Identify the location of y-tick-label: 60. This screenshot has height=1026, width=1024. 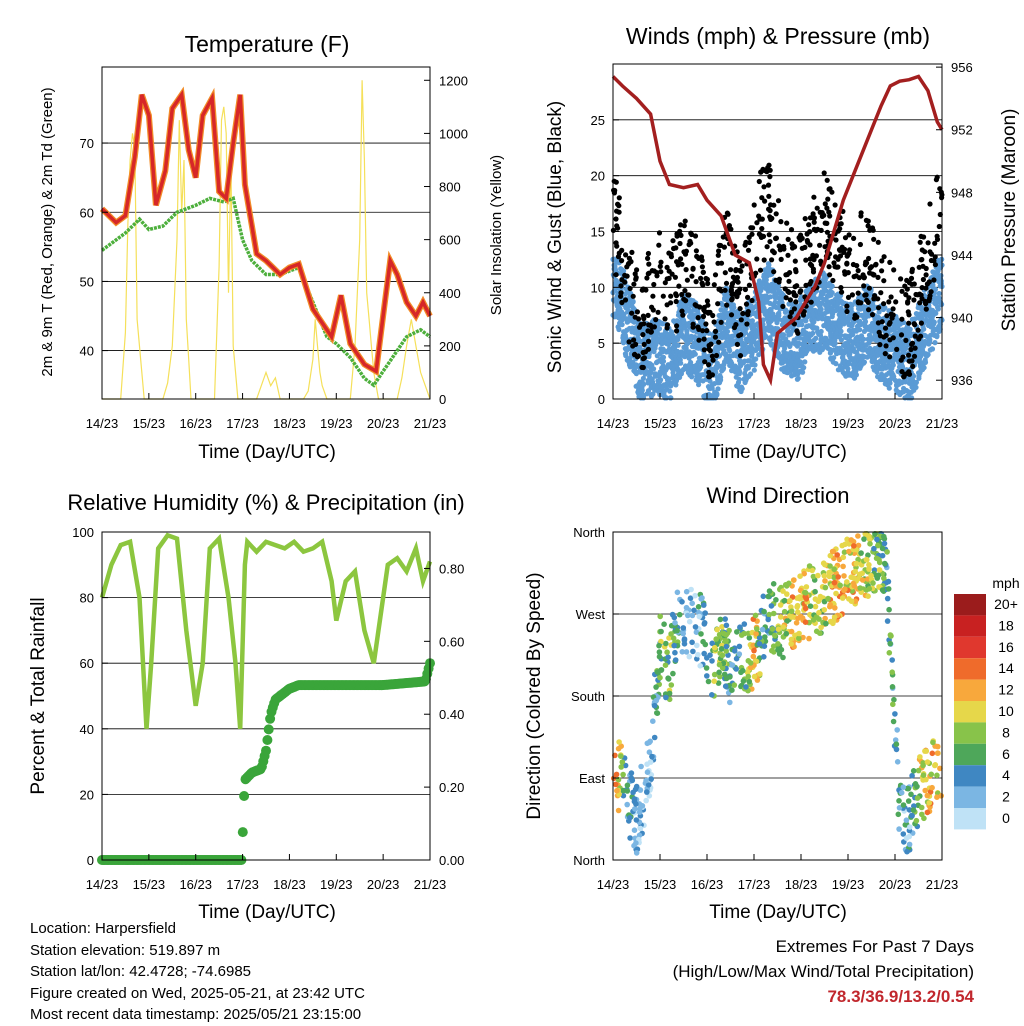
(87, 663).